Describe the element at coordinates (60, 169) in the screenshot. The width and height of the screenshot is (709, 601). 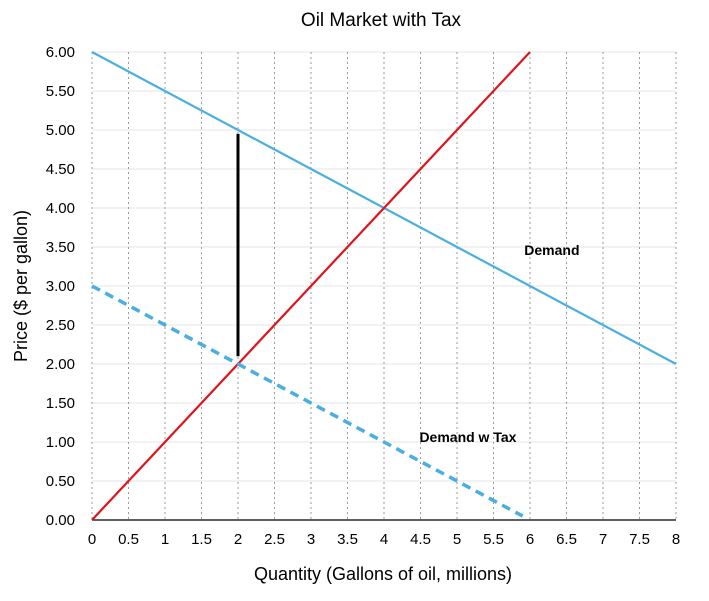
I see `y-tick-label: 4.50` at that location.